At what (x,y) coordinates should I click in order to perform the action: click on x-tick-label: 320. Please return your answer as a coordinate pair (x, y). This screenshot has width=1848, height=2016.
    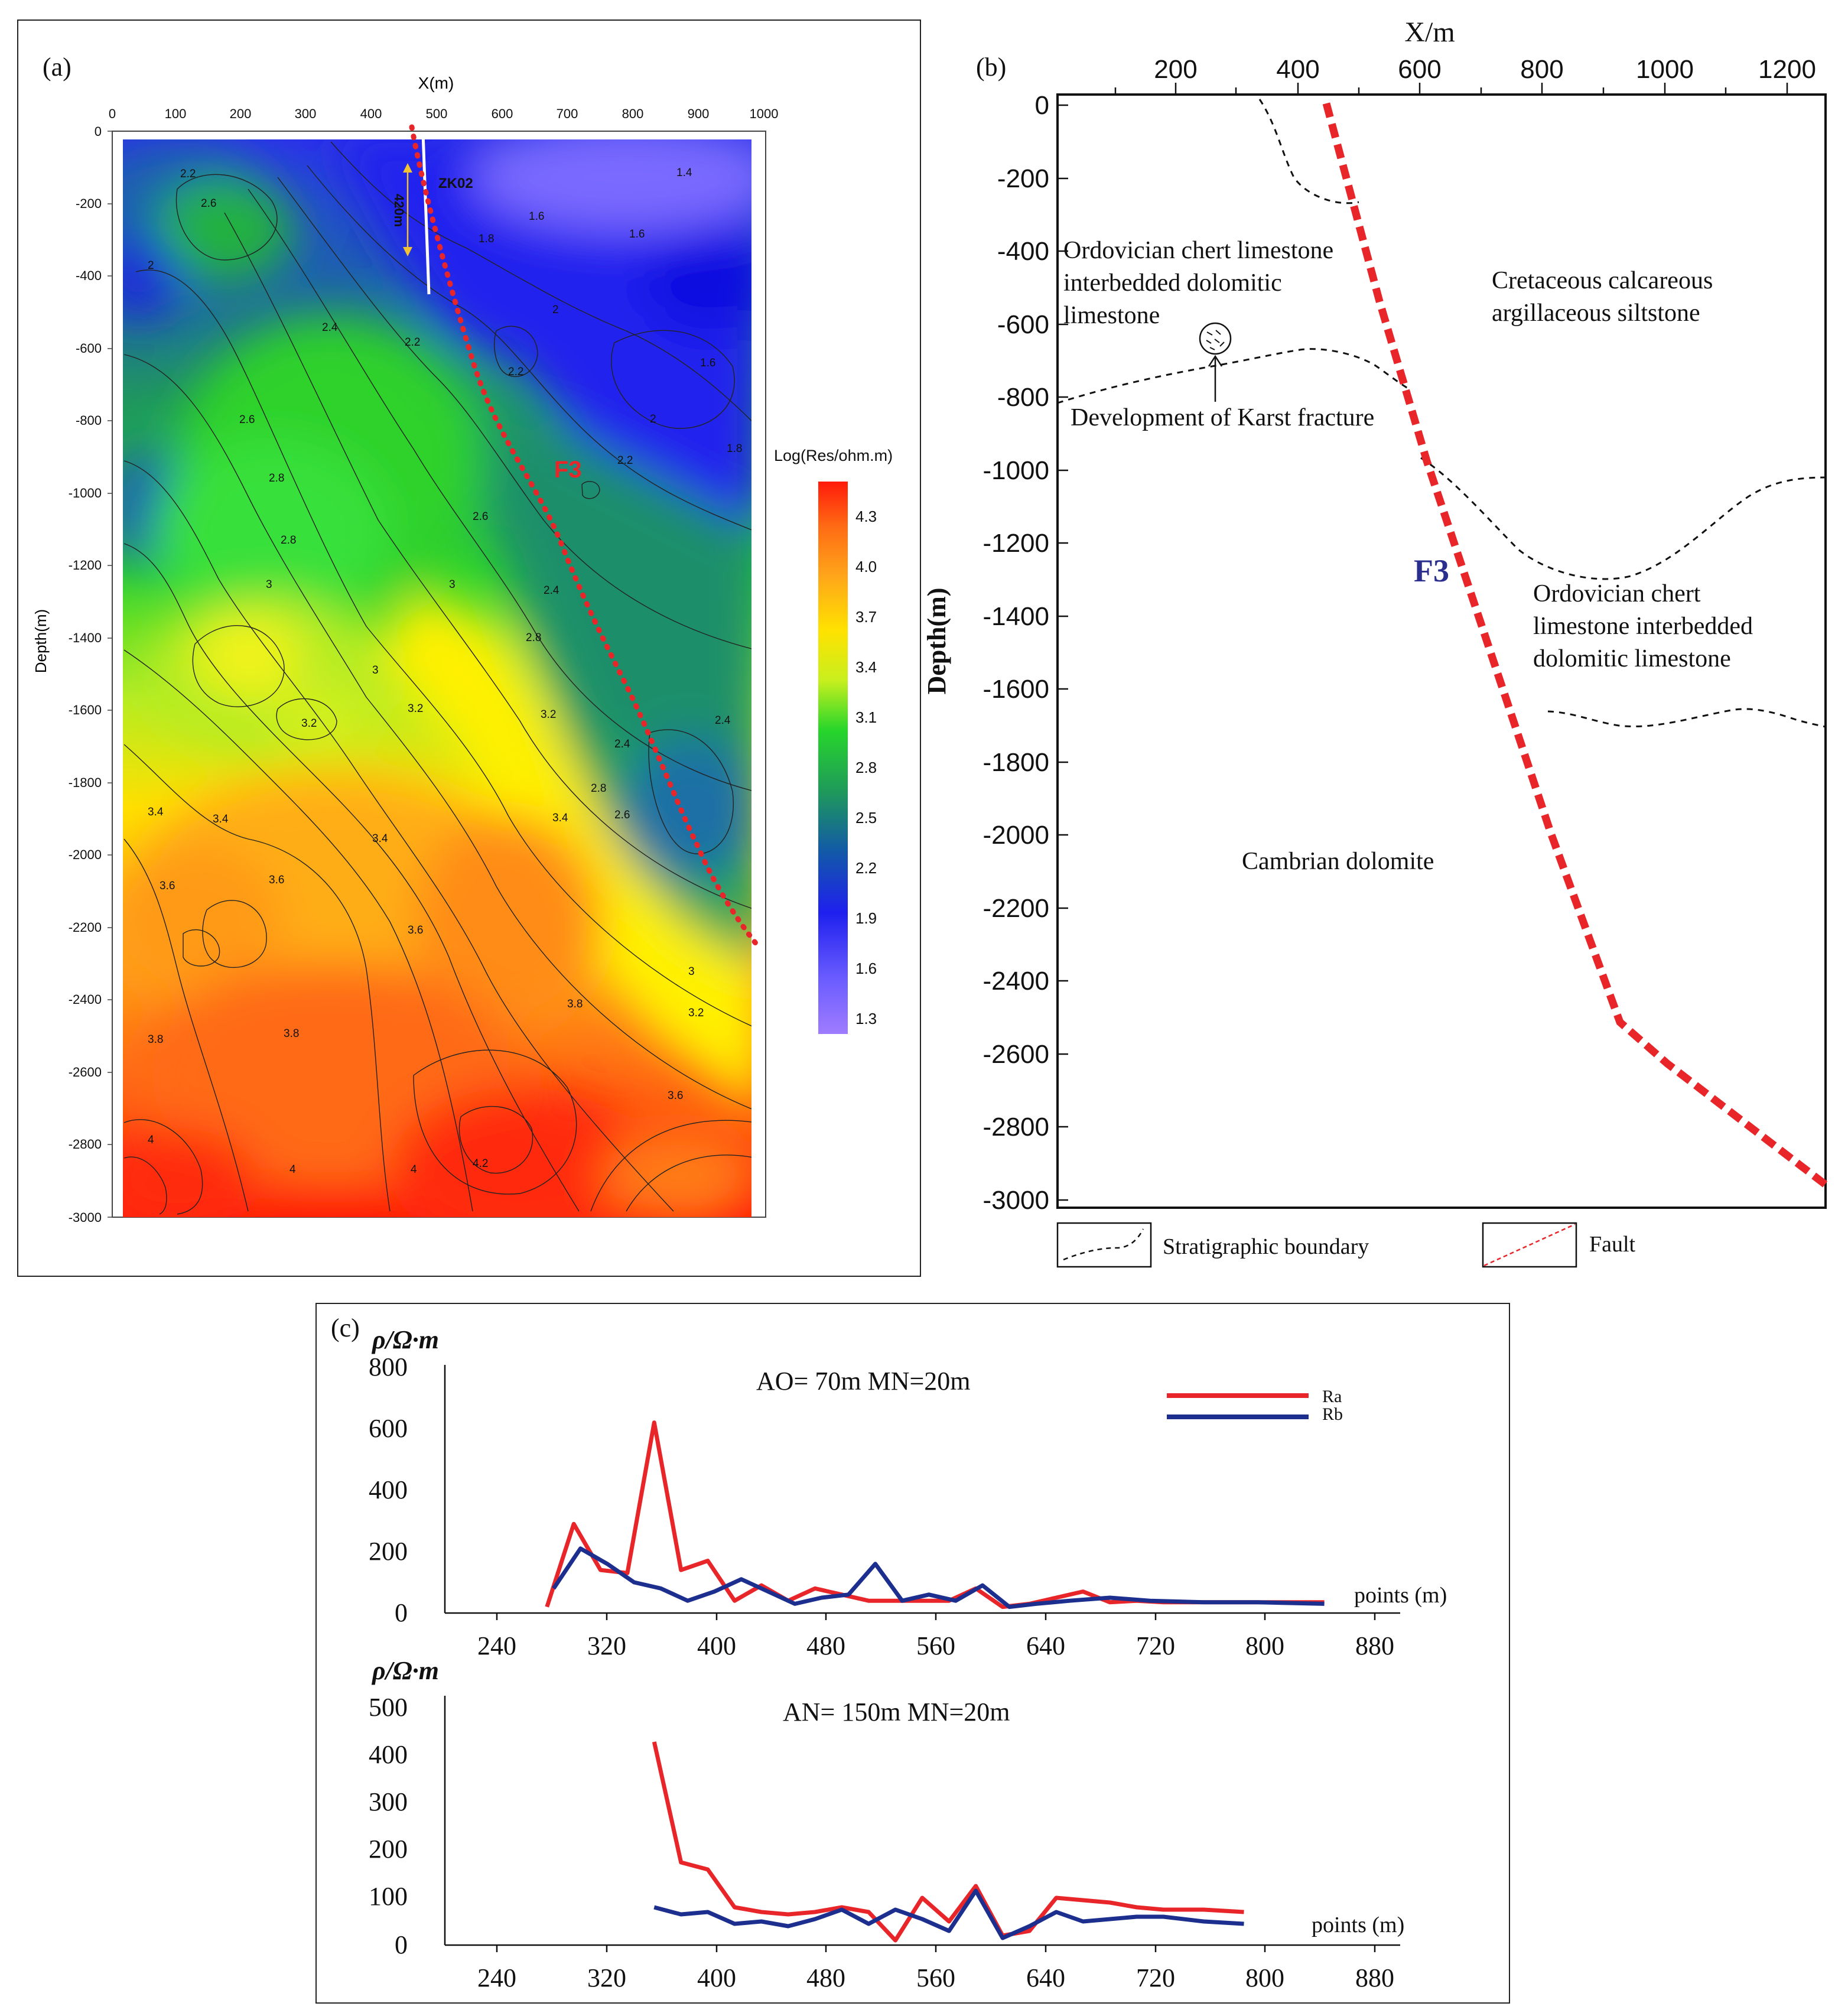
    Looking at the image, I should click on (606, 1977).